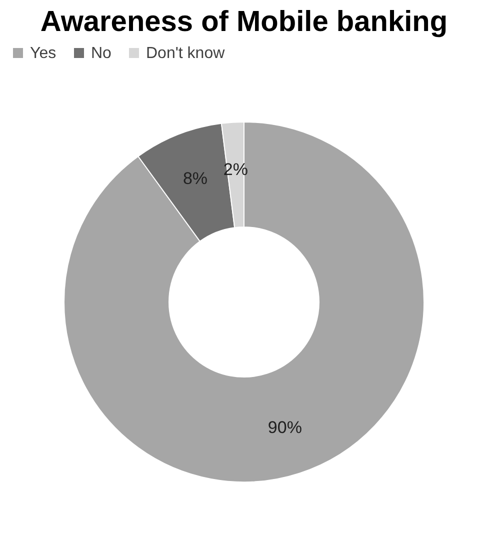  I want to click on legend-label: Yes, so click(43, 53).